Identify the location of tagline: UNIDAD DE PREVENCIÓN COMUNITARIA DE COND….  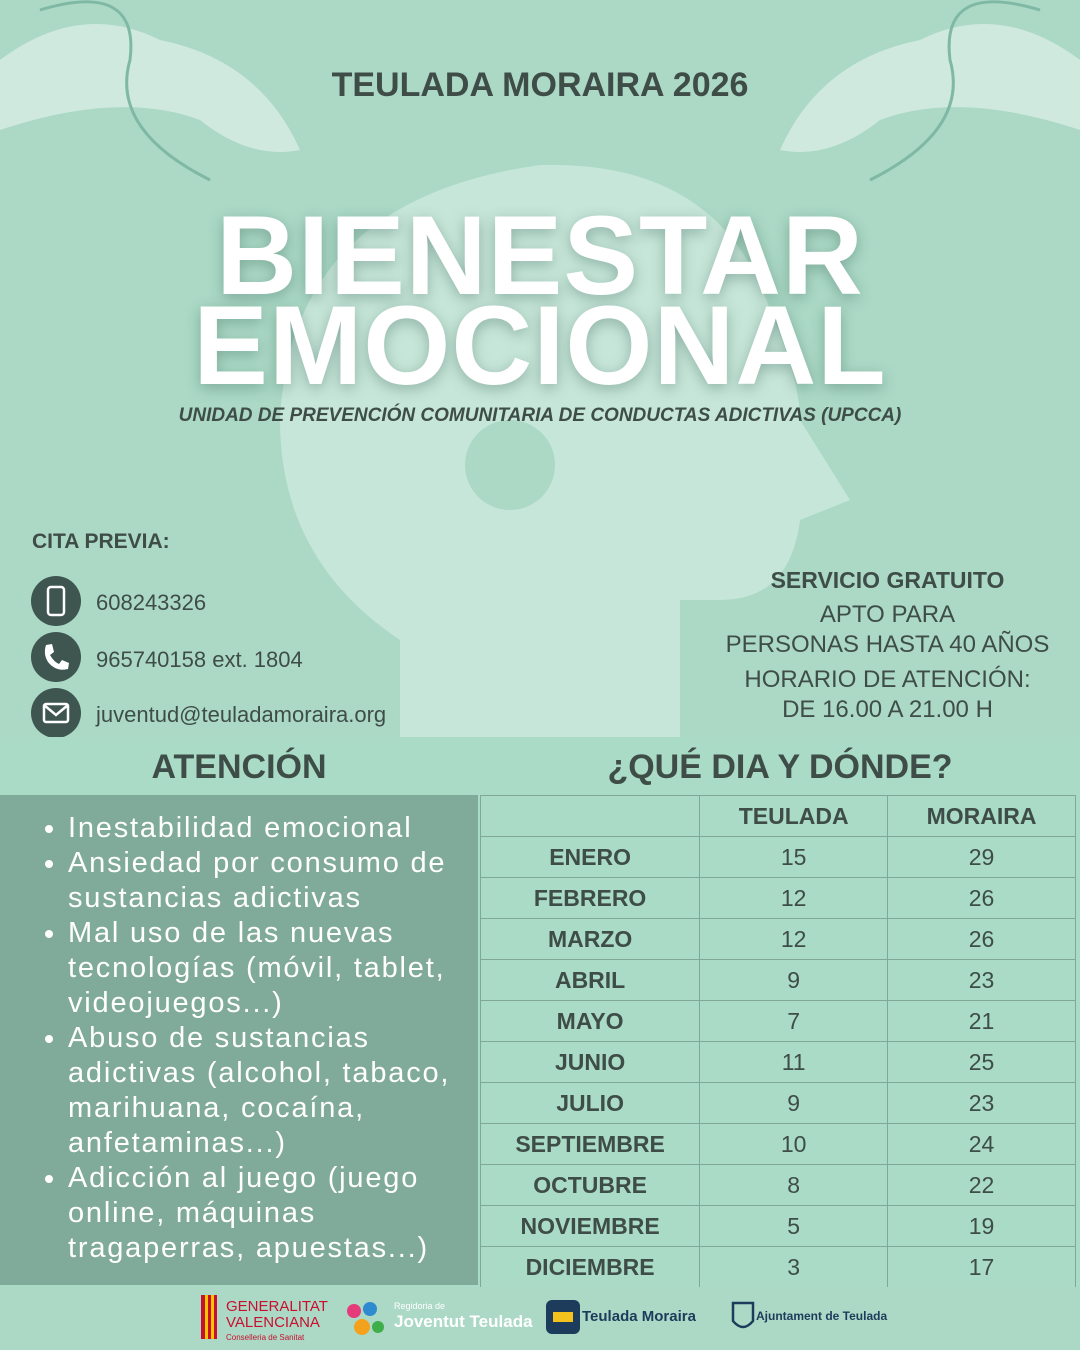
(540, 415).